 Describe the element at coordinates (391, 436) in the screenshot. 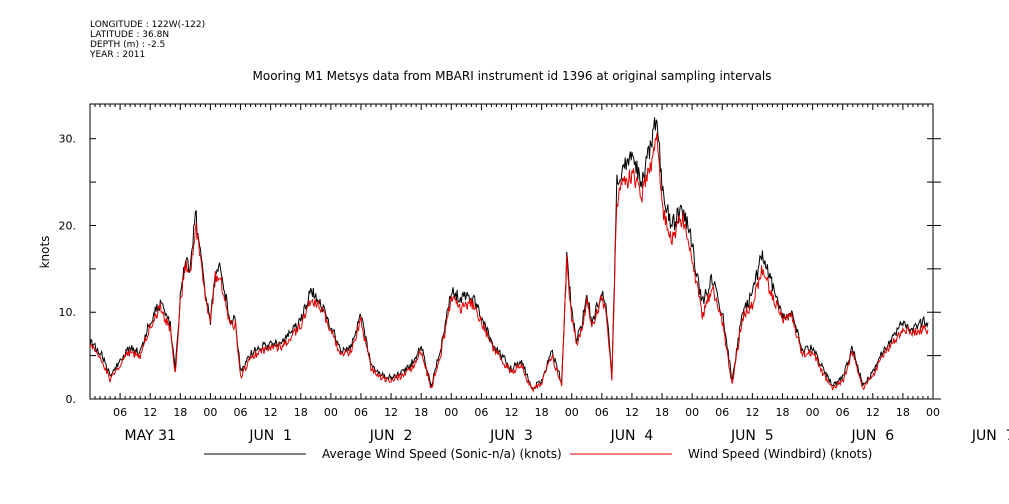

I see `x-date-label: JUN 2` at that location.